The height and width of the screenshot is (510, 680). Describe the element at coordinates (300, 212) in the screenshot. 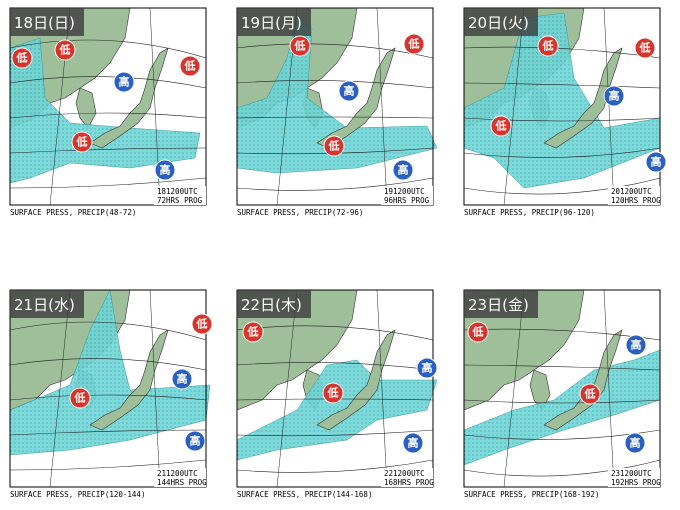

I see `caption: SURFACE PRESS, PRECIP(72-96)` at that location.